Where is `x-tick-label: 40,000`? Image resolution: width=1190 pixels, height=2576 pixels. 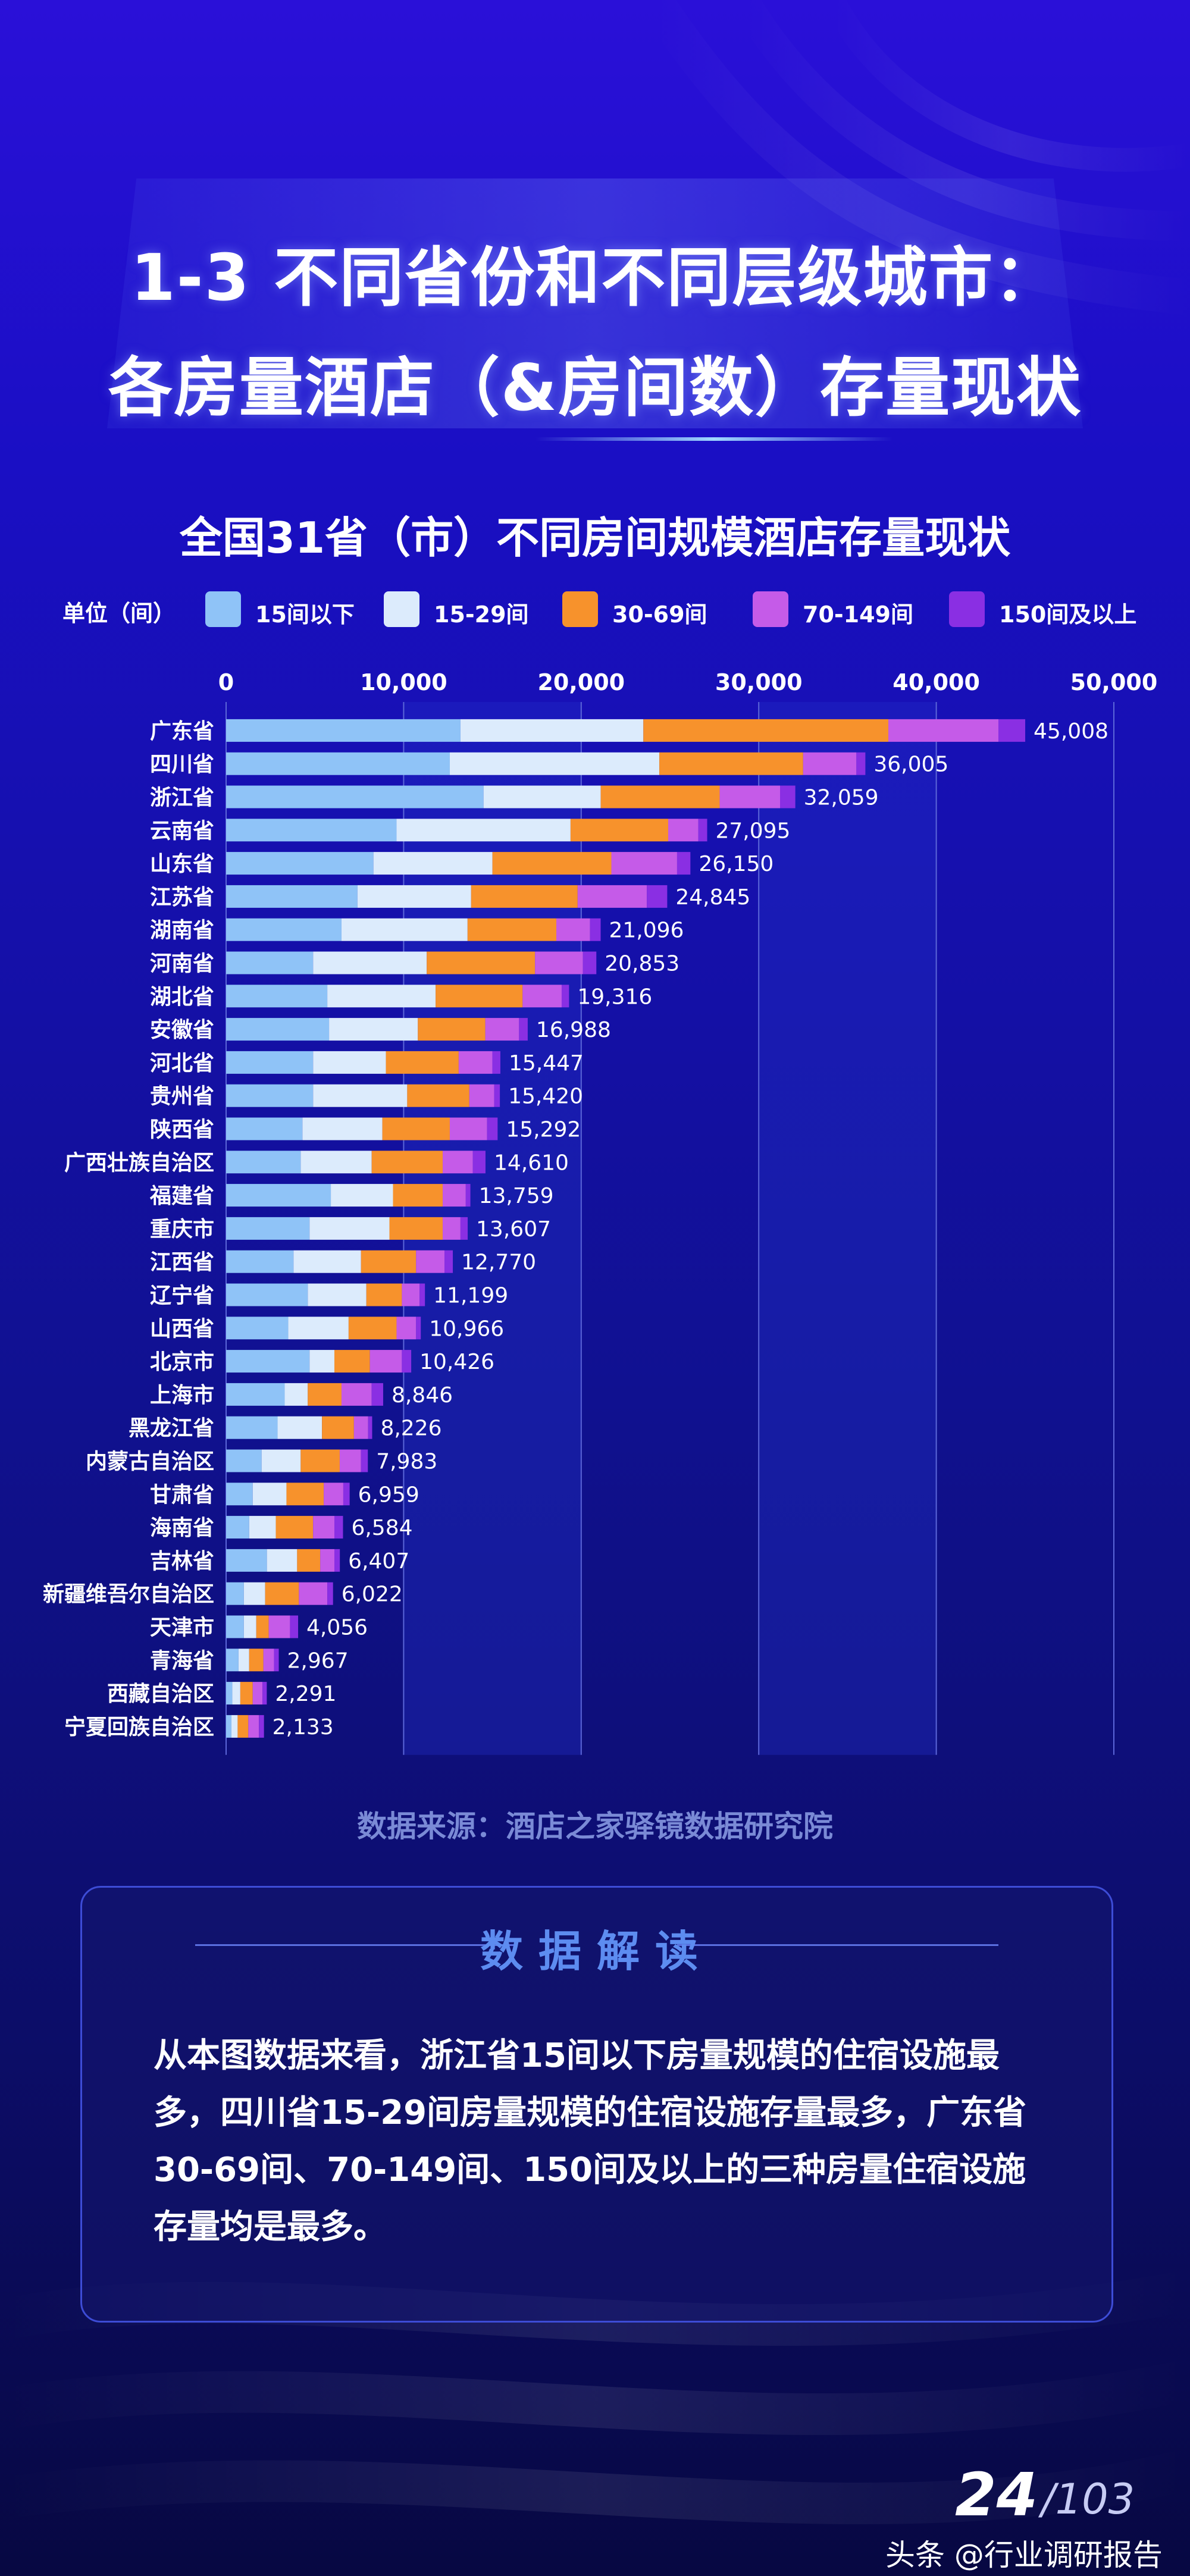 x-tick-label: 40,000 is located at coordinates (936, 682).